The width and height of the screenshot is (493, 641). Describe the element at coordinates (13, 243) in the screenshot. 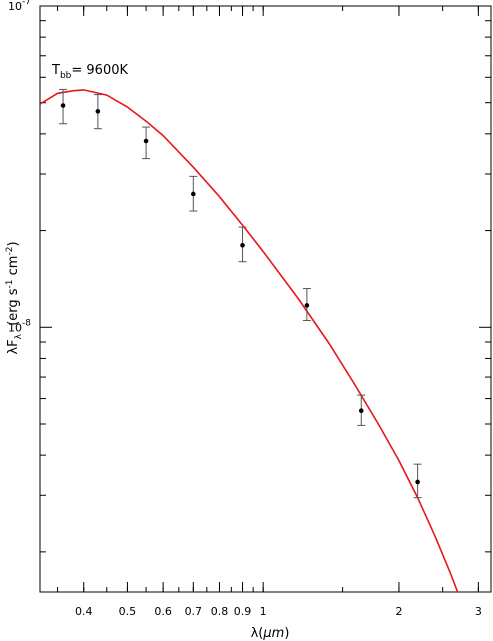

I see `y-axis-label-close: )` at that location.